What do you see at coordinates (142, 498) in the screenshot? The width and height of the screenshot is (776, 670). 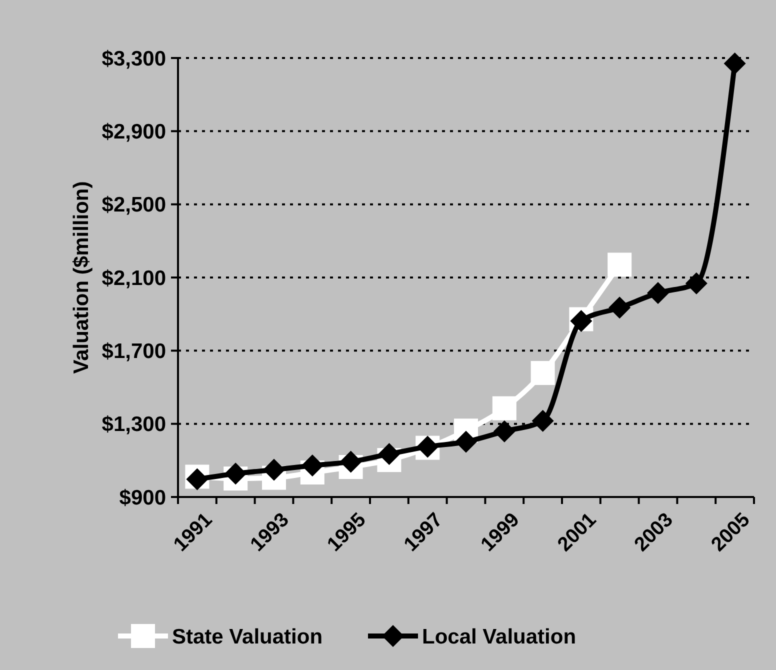 I see `y-tick-label: $900` at bounding box center [142, 498].